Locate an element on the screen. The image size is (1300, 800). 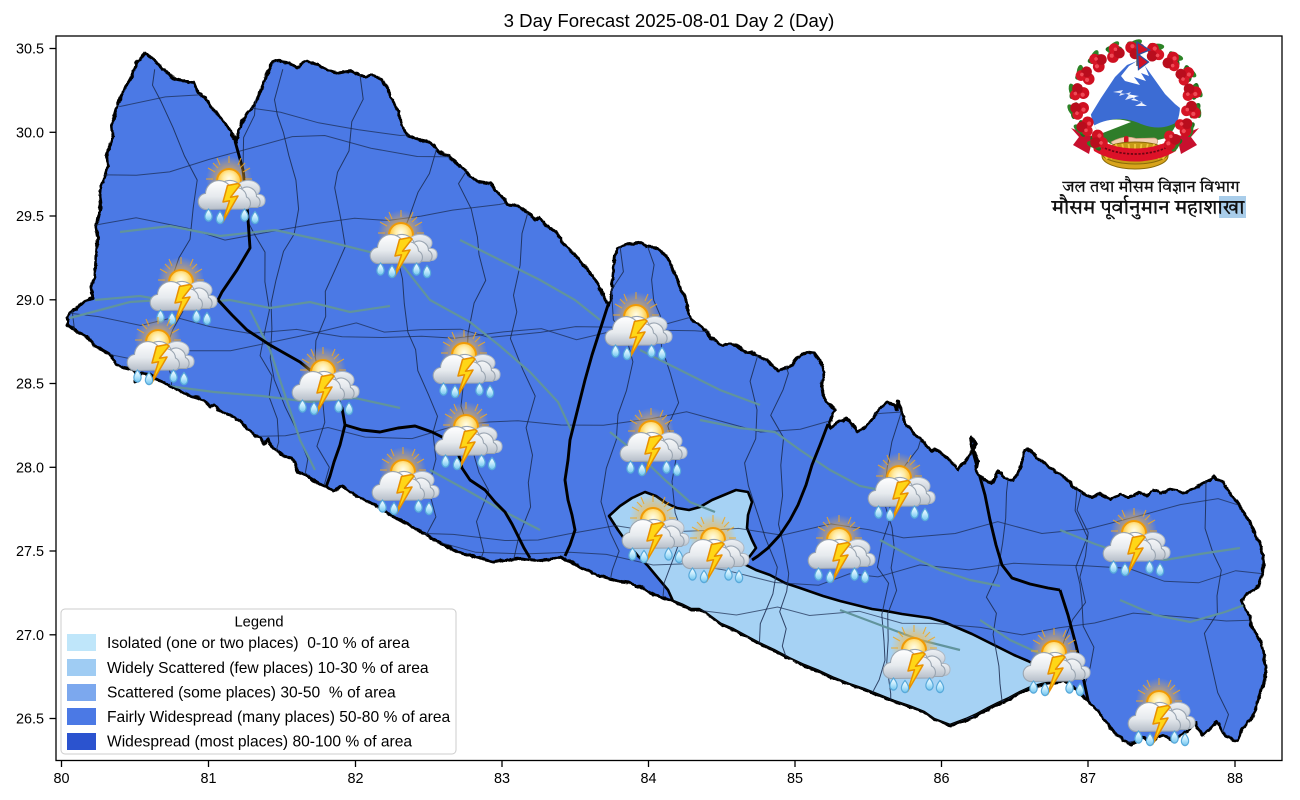
svg-text: Legend is located at coordinates (258, 623).